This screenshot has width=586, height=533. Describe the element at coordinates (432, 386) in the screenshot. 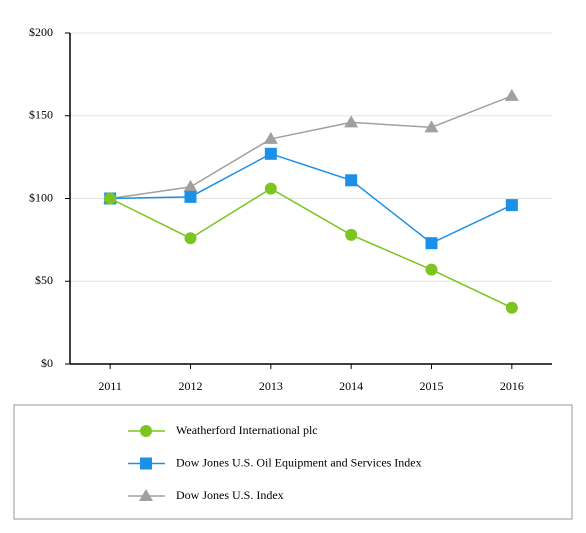

I see `x-tick-label: 2015` at that location.